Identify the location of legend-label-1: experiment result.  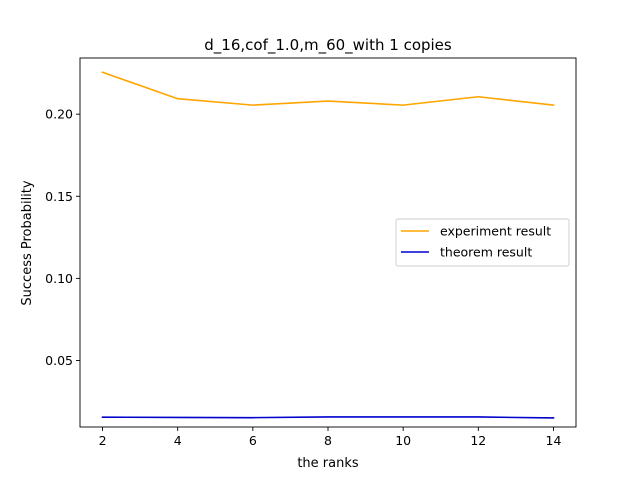
(495, 231).